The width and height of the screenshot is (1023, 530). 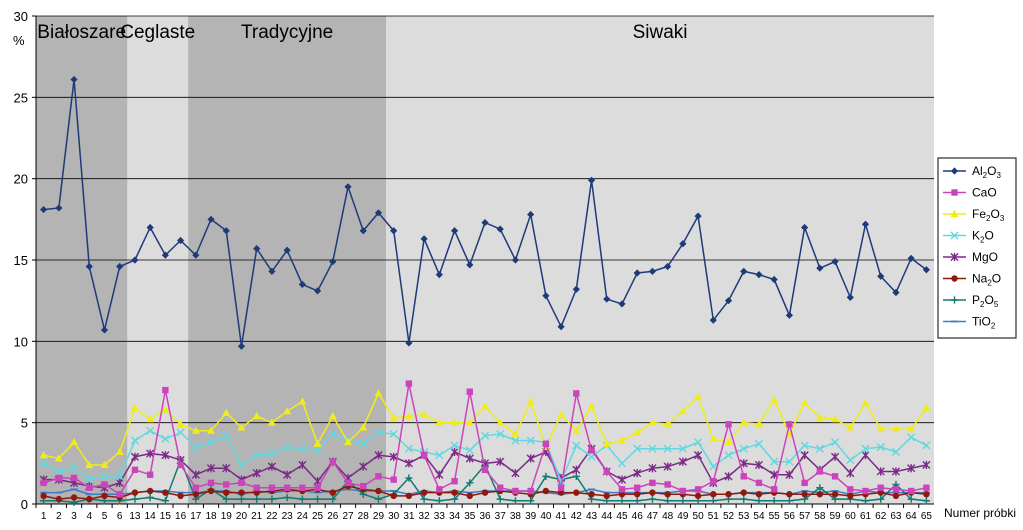 What do you see at coordinates (135, 516) in the screenshot?
I see `x-tick-label: 13` at bounding box center [135, 516].